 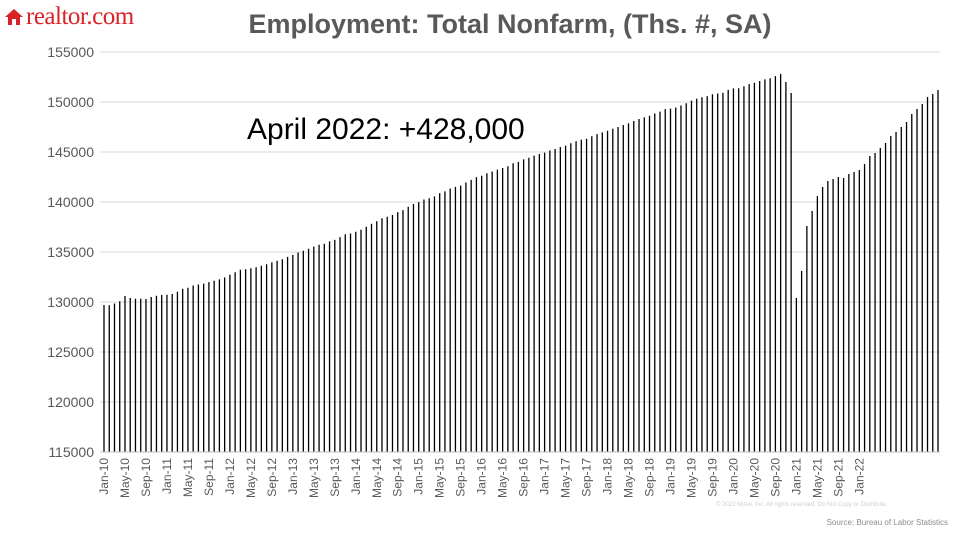 I want to click on x-tick-label: Jan-12, so click(x=230, y=476).